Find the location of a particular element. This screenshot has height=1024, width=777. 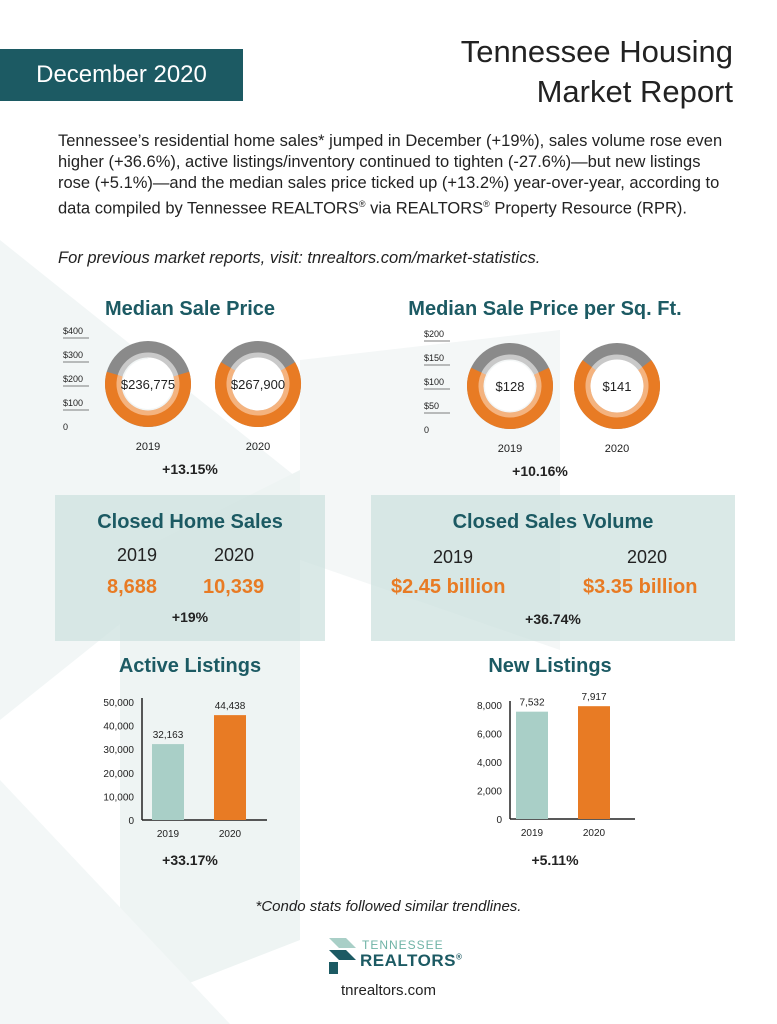

y-tick-label: 8,000 is located at coordinates (489, 706).